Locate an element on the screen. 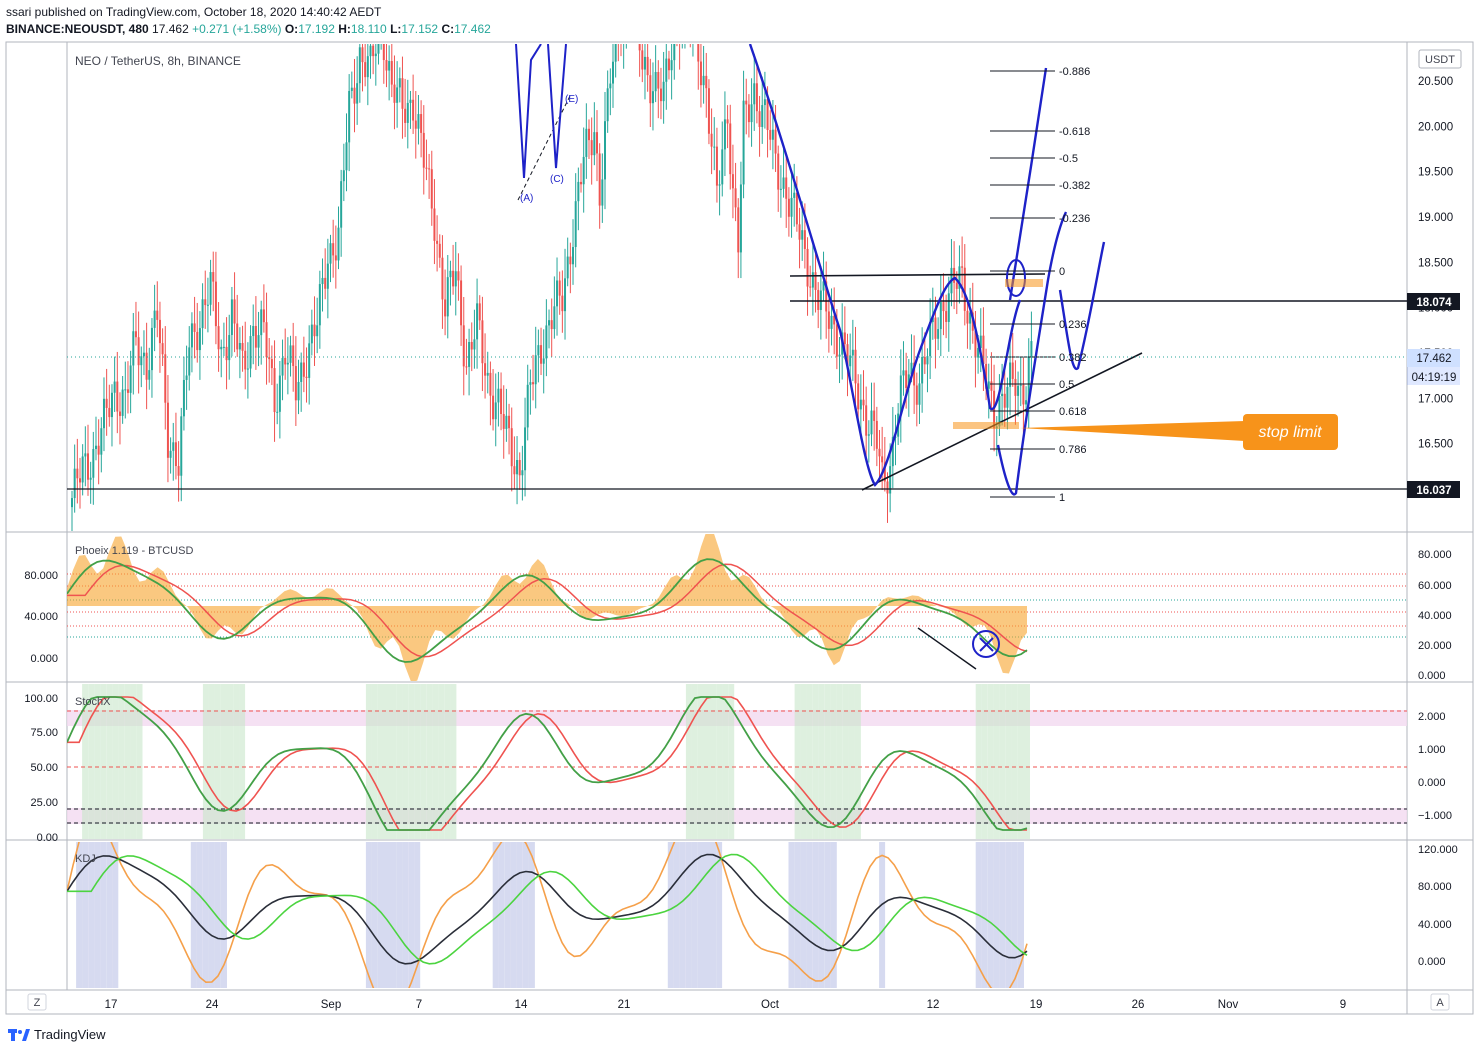  stochx-k-line is located at coordinates (547, 763).